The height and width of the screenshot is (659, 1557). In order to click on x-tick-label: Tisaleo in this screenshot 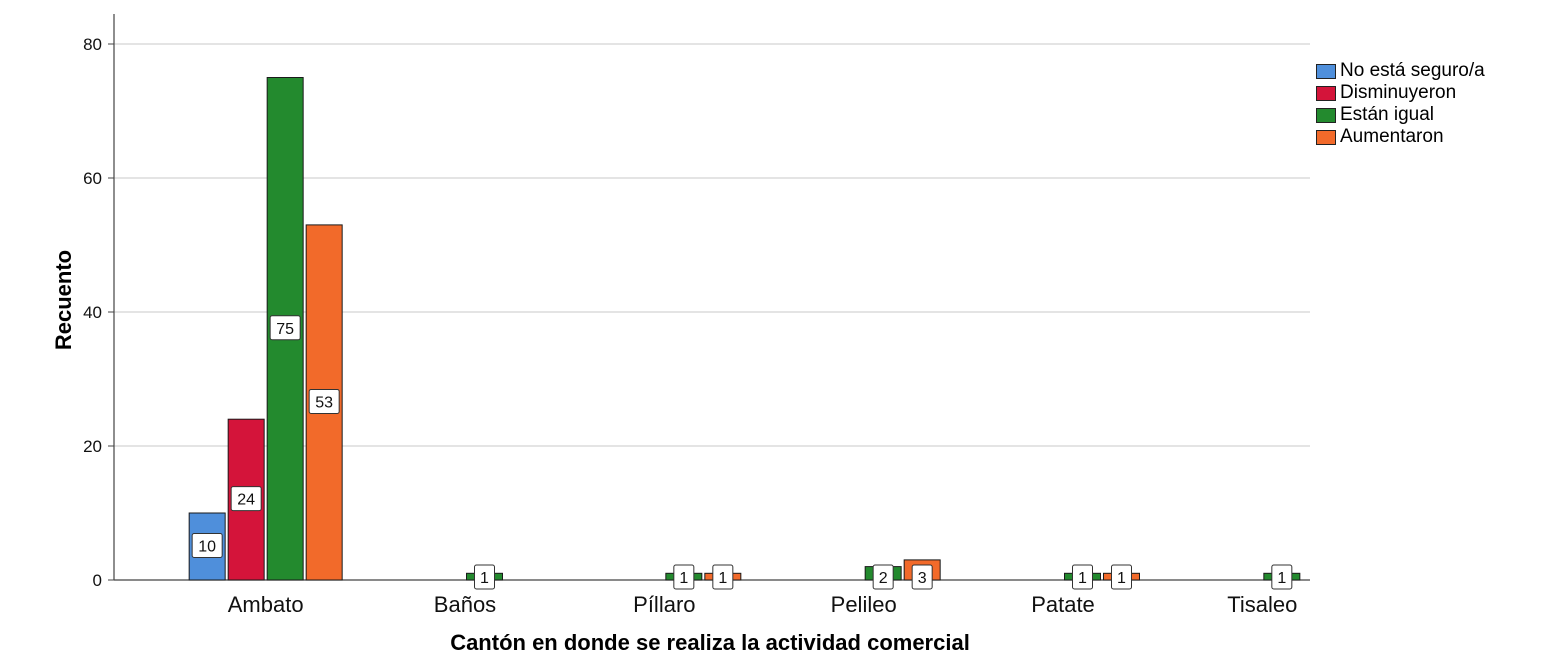, I will do `click(1262, 604)`.